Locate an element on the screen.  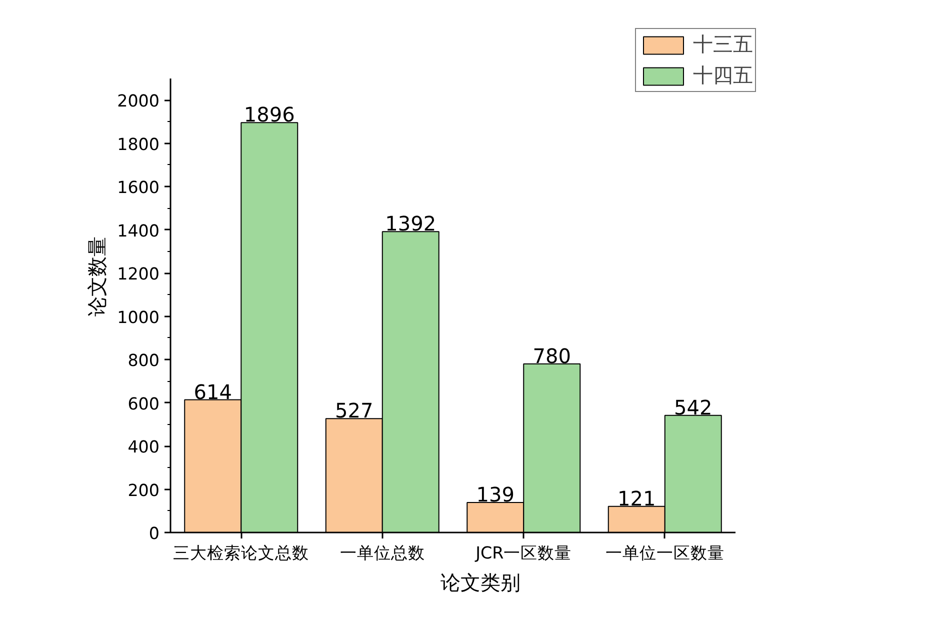
legend-label: 十四五 is located at coordinates (723, 75).